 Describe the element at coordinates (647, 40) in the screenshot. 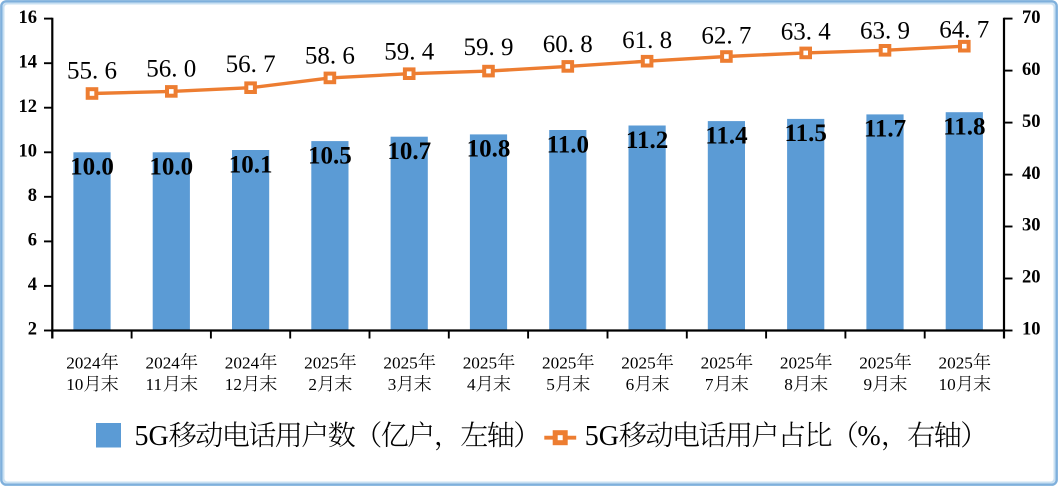

I see `svg-text: 61. 8` at that location.